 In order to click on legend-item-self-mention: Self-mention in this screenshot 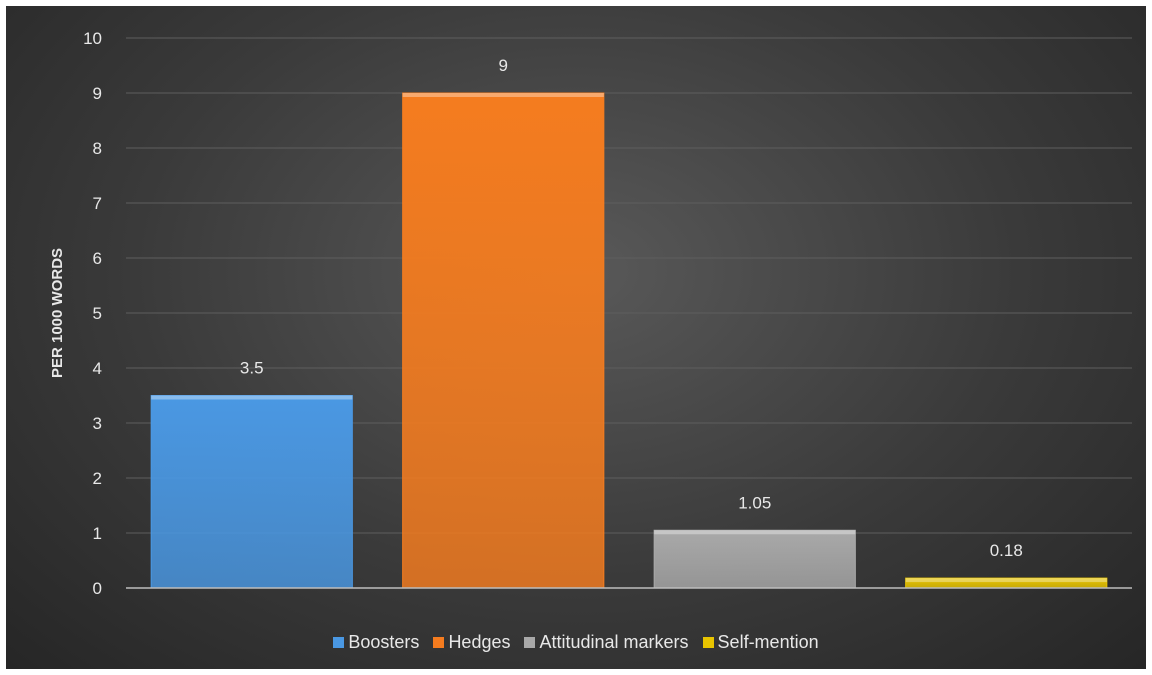, I will do `click(760, 642)`.